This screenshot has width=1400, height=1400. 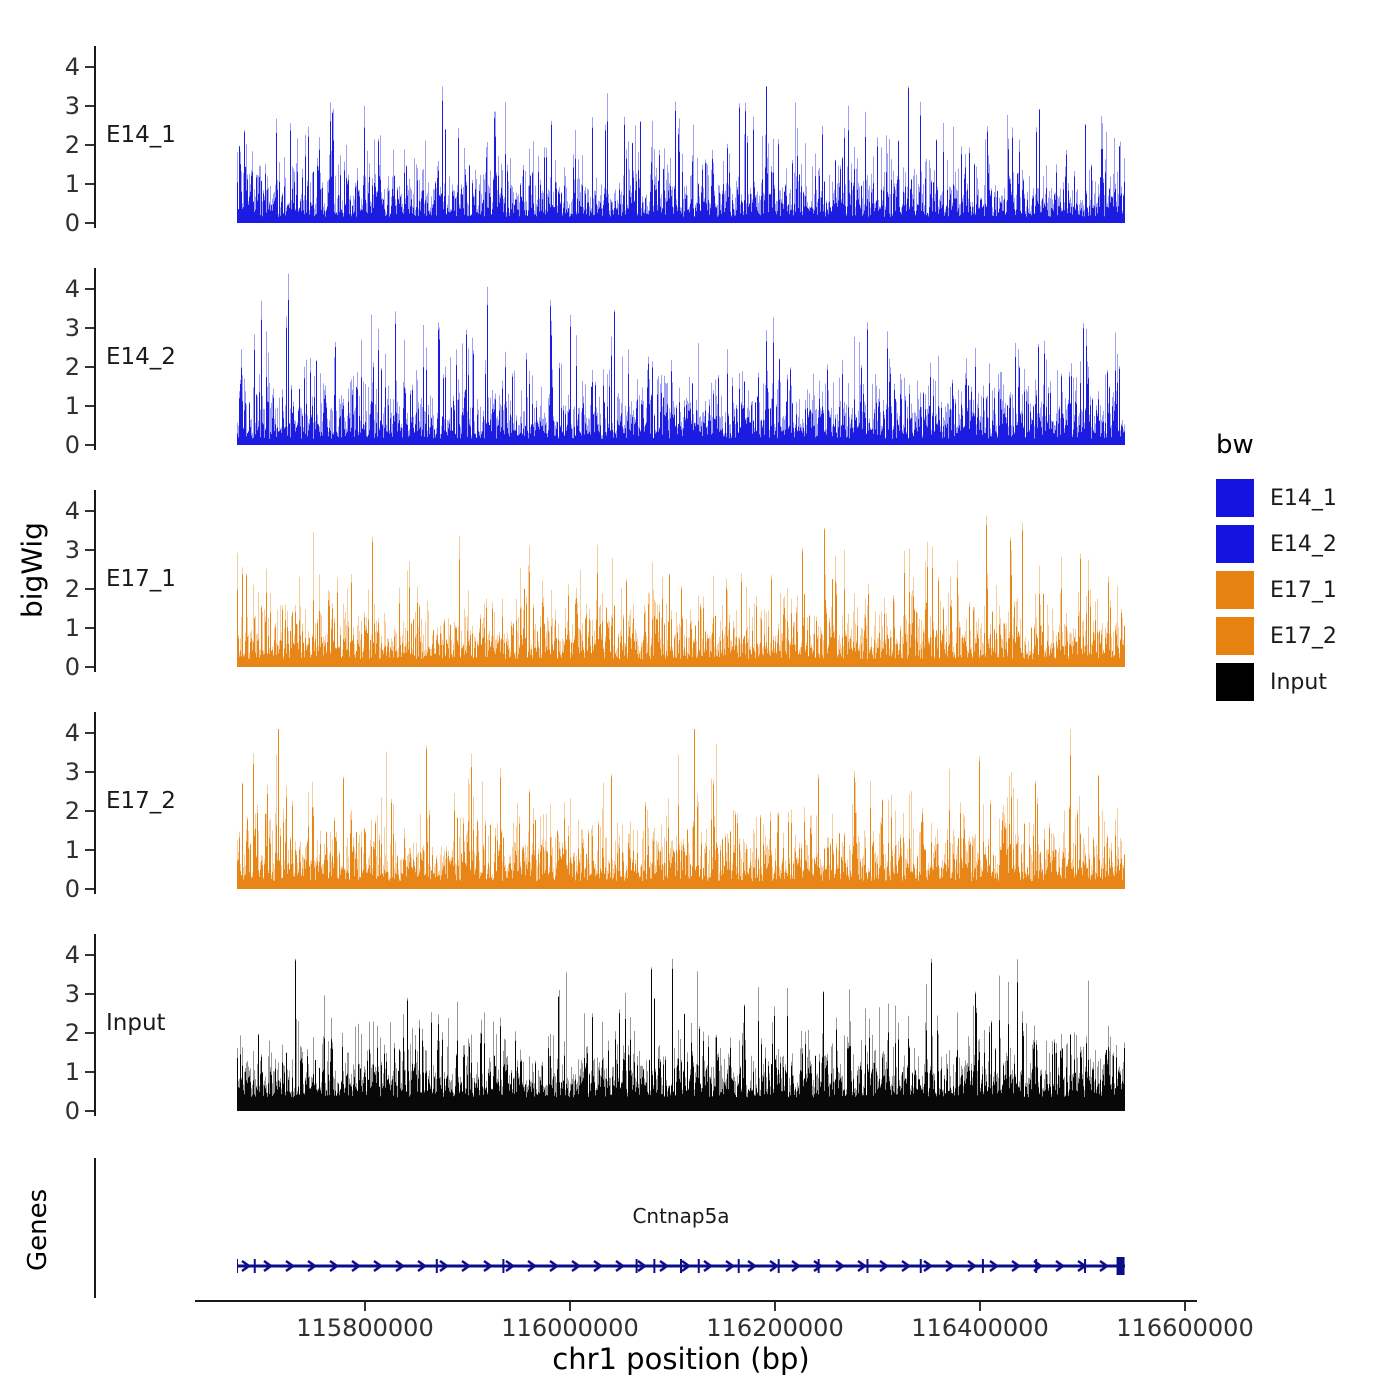 I want to click on gene-model, so click(x=681, y=1266).